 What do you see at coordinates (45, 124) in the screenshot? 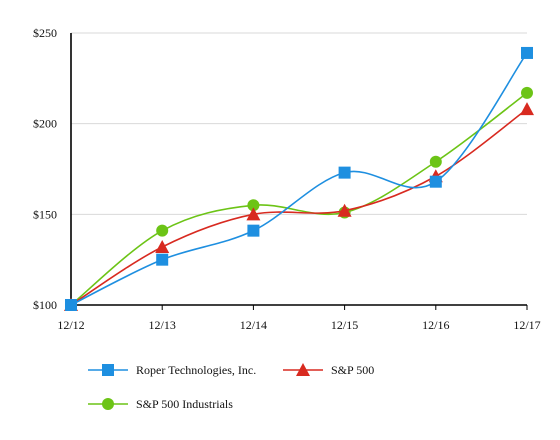
I see `y-tick-label: $200` at bounding box center [45, 124].